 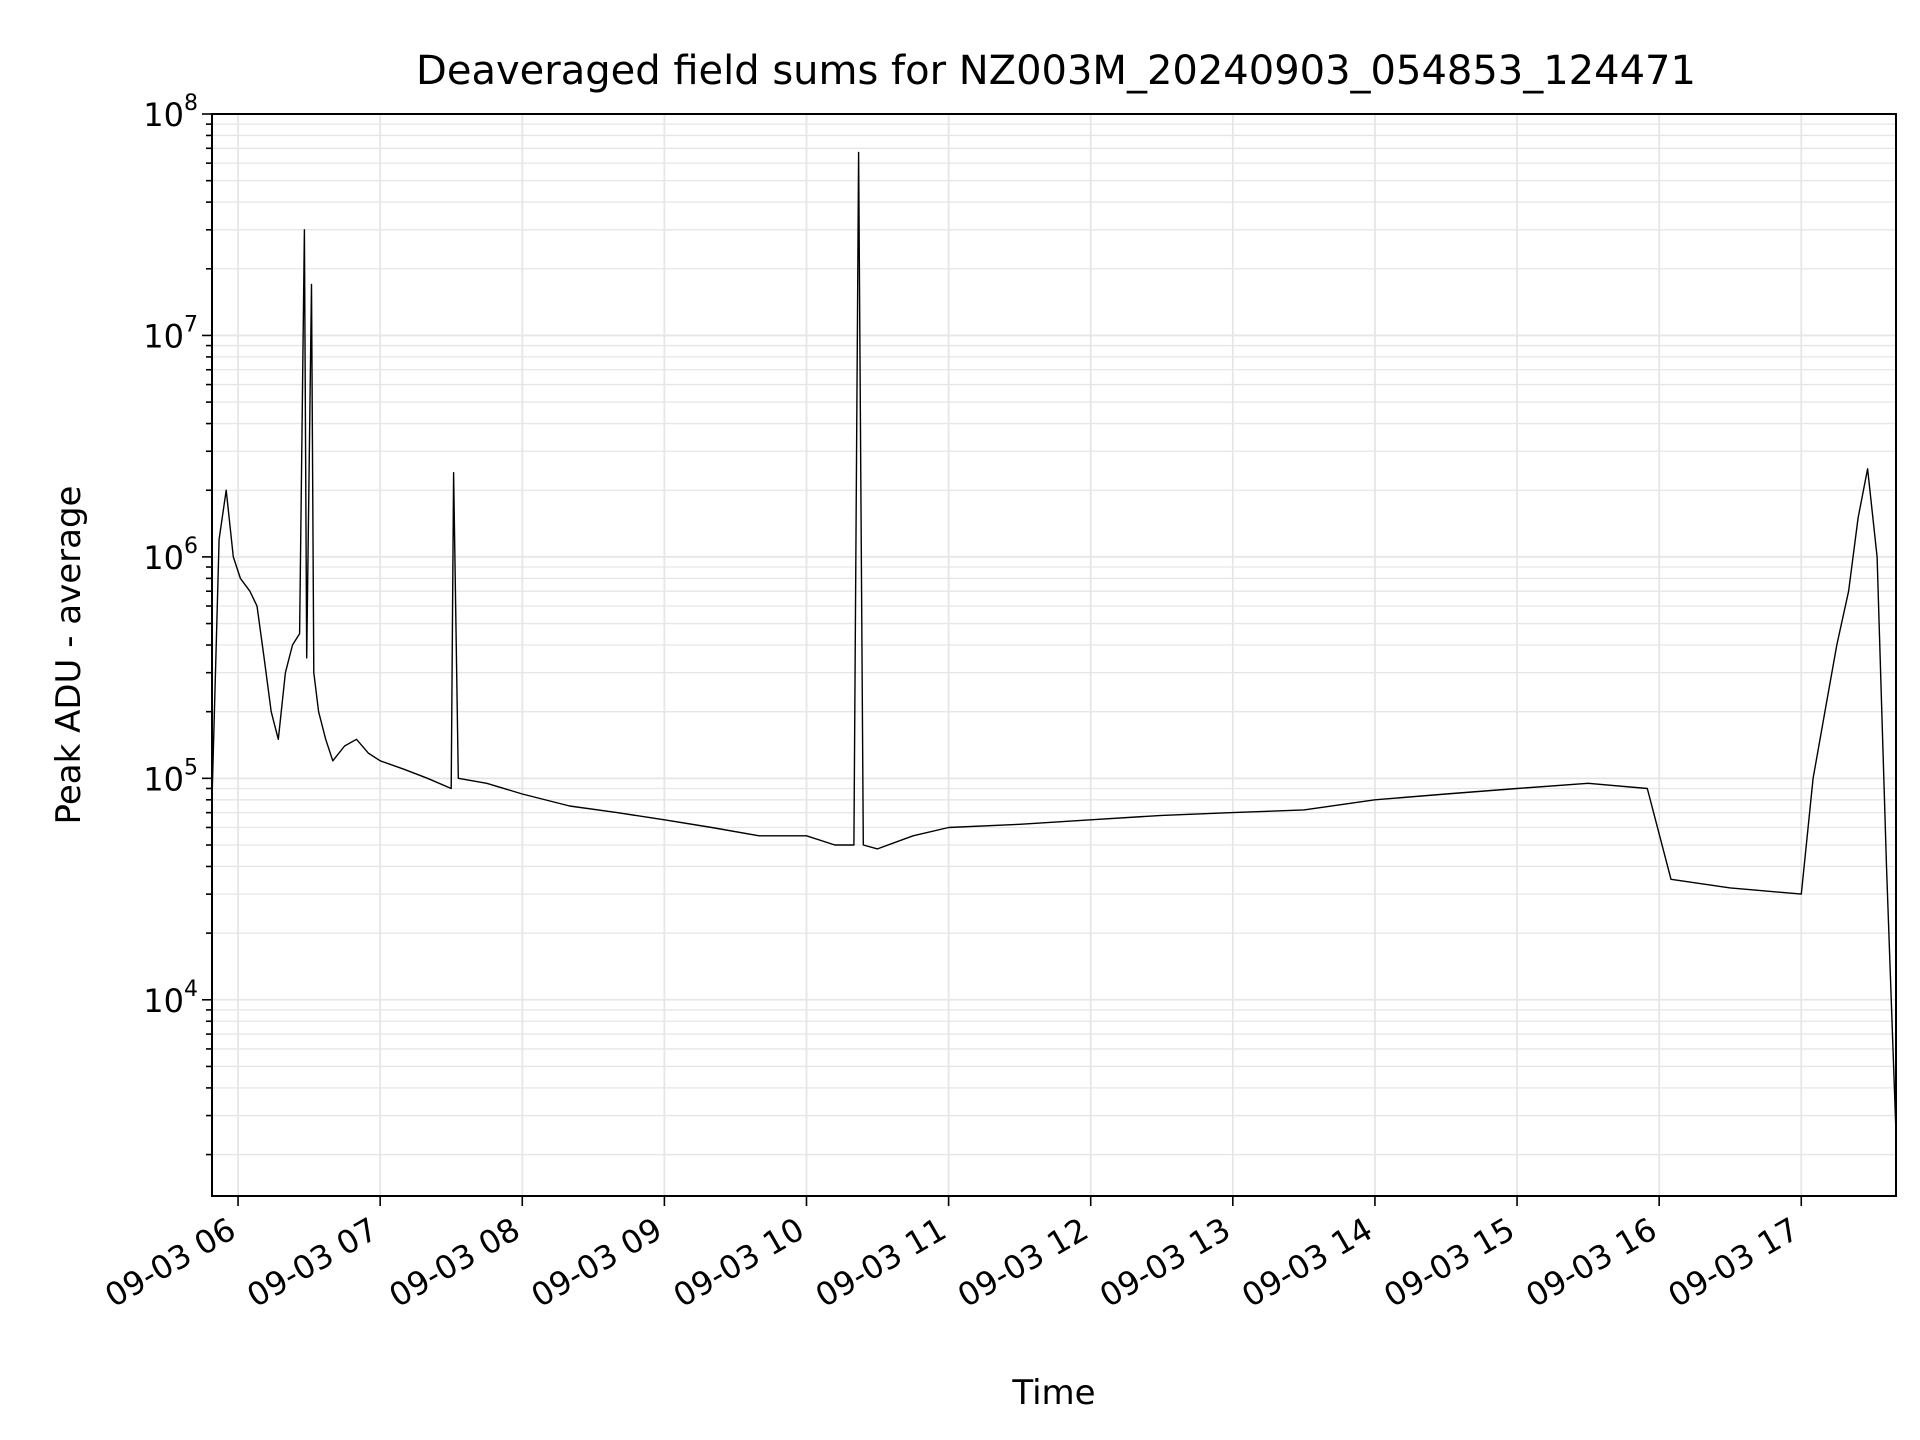 I want to click on x-axis-label: Time, so click(x=1053, y=1393).